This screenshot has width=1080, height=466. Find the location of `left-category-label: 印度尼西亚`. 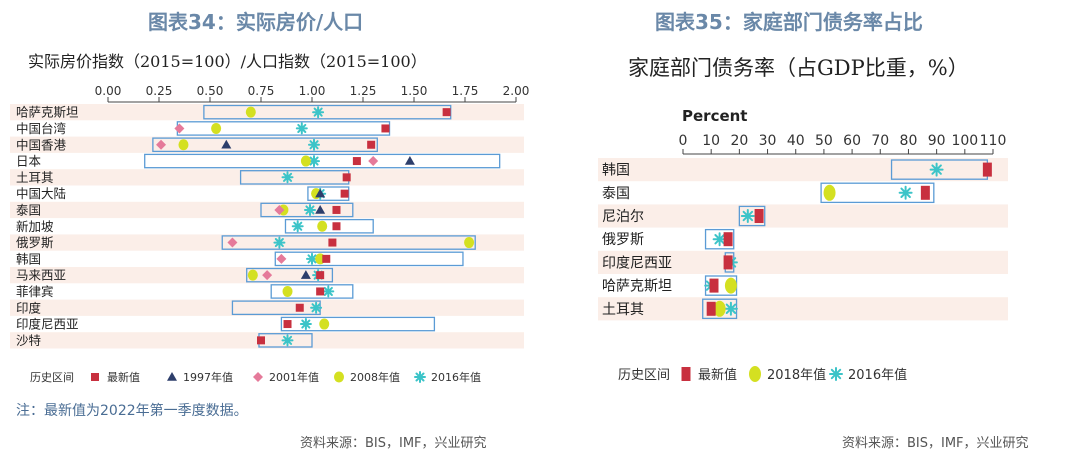

left-category-label: 印度尼西亚 is located at coordinates (47, 324).